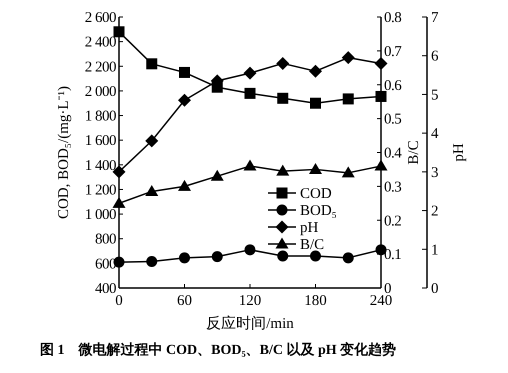 This screenshot has height=373, width=508. Describe the element at coordinates (435, 18) in the screenshot. I see `y3-tick-label: 7` at that location.